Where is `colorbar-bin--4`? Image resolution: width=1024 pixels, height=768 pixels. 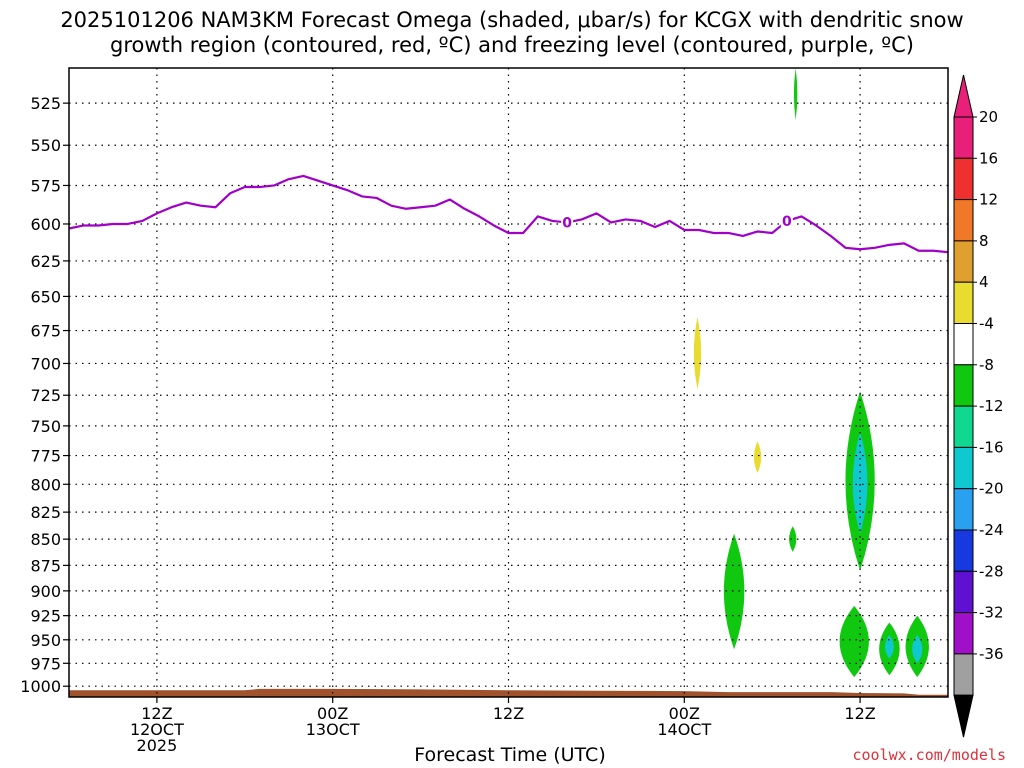
colorbar-bin--4 is located at coordinates (963, 344).